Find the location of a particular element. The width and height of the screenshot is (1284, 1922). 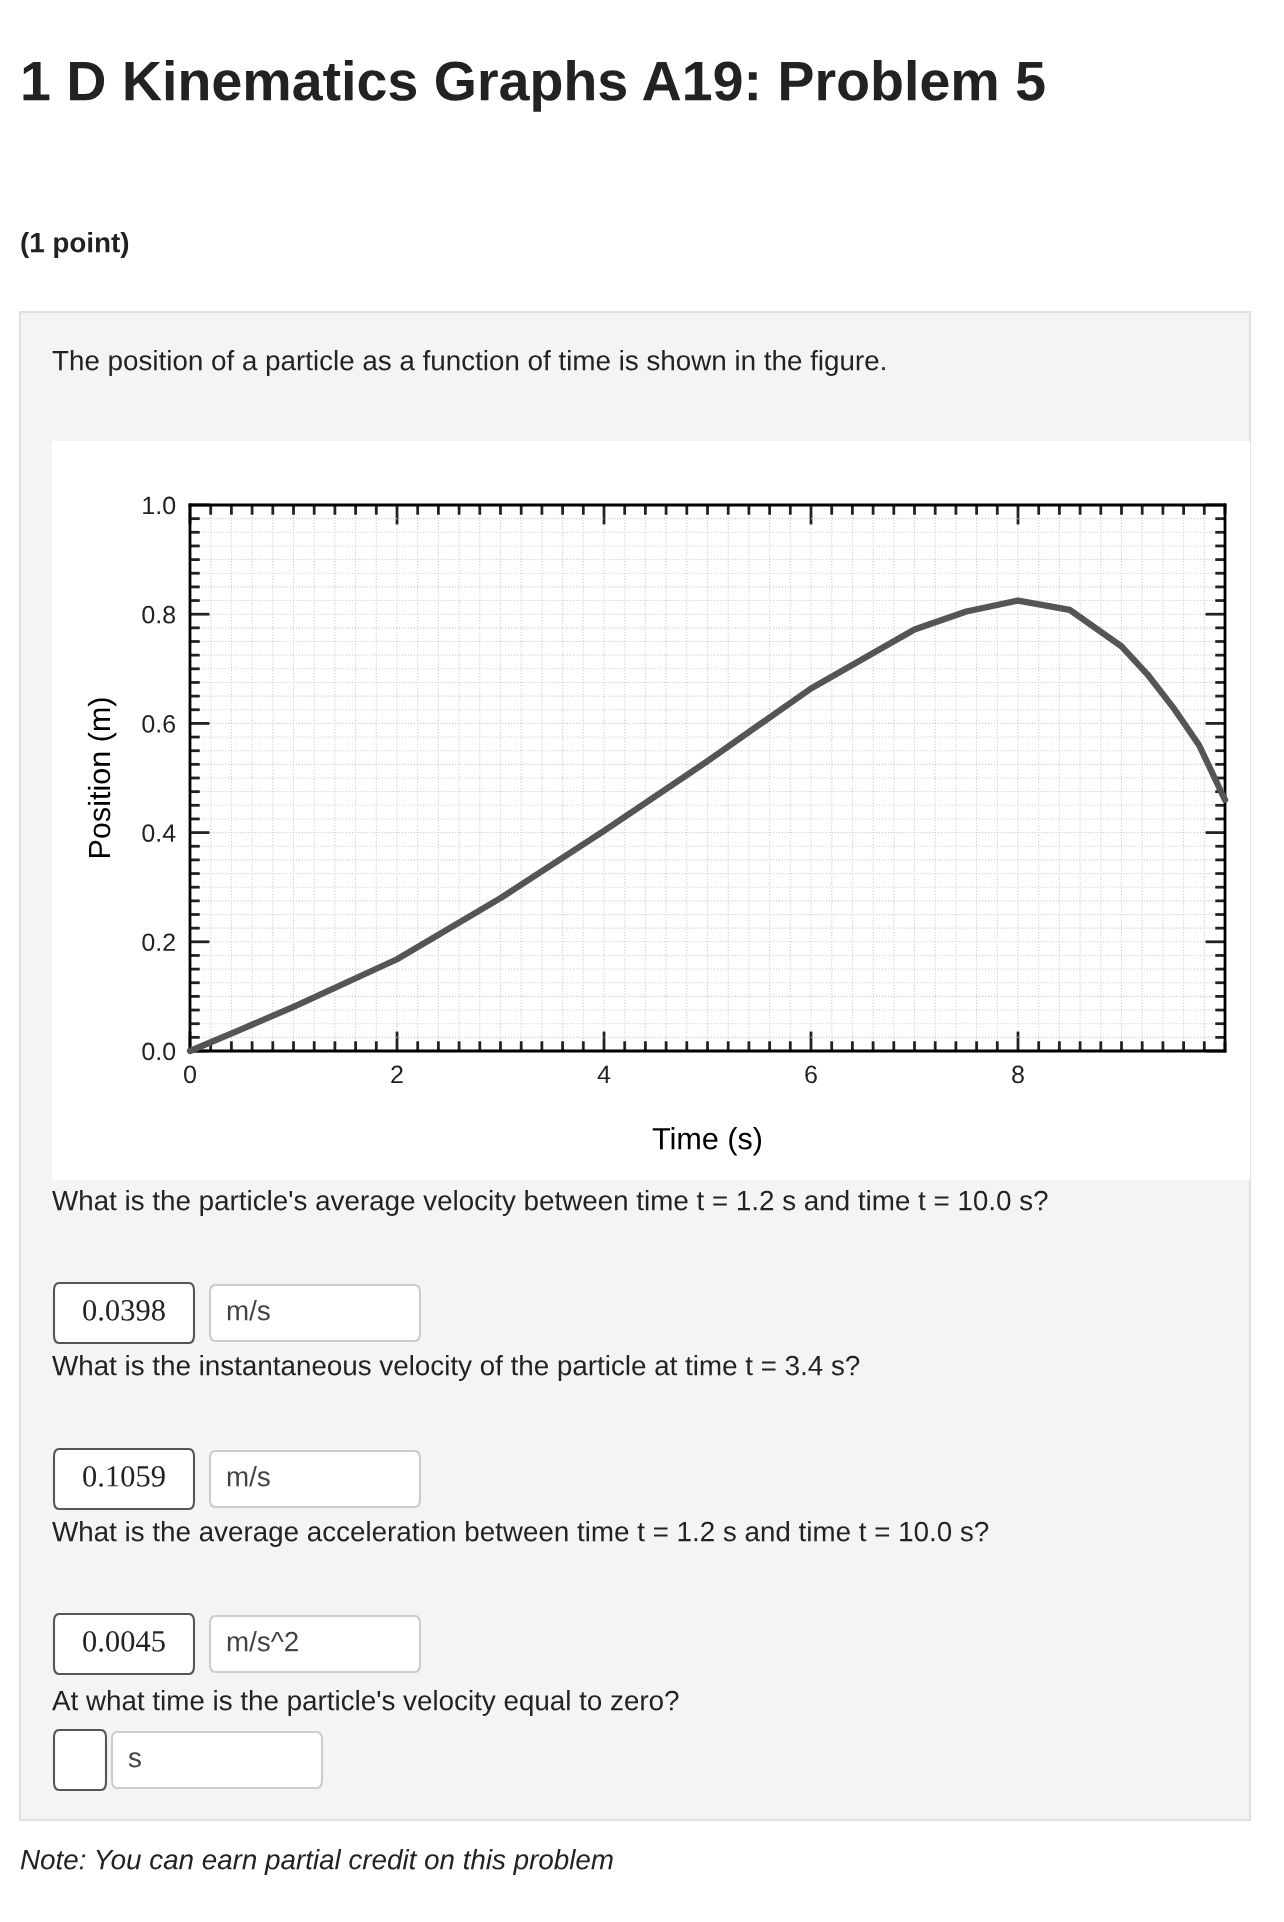

text: 0.0398 is located at coordinates (124, 1310).